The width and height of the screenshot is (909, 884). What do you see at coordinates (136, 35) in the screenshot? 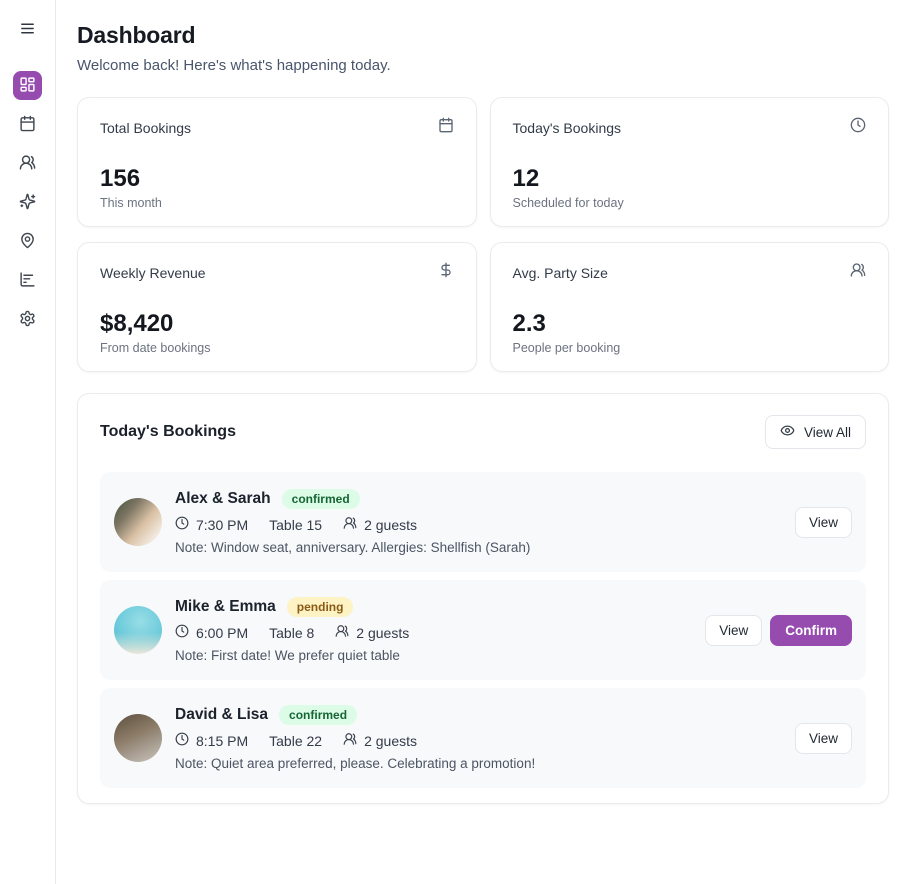
I see `page-title: Dashboard` at bounding box center [136, 35].